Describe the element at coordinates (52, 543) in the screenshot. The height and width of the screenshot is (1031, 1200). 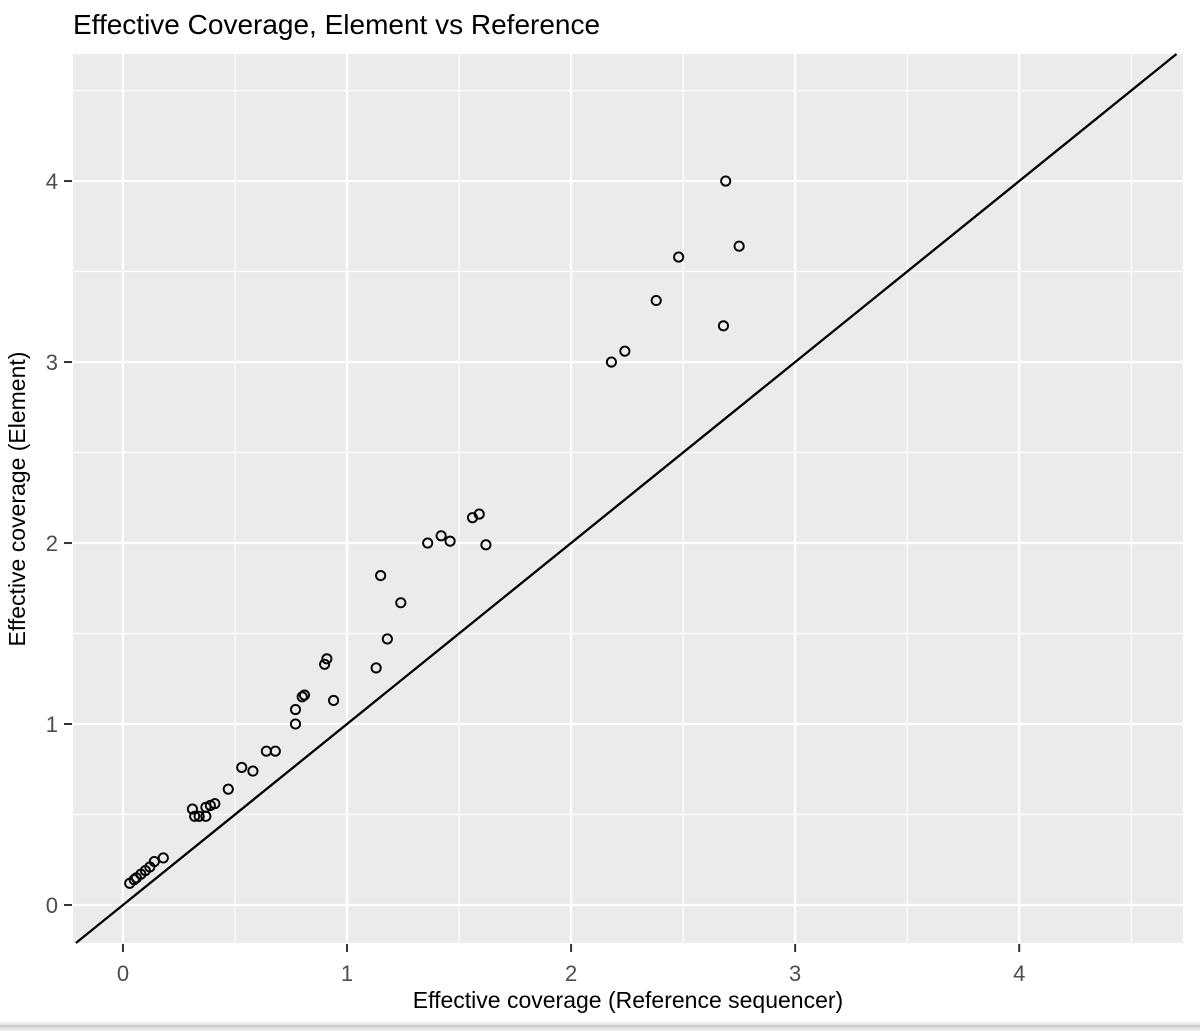
I see `y-tick-label: 2` at that location.